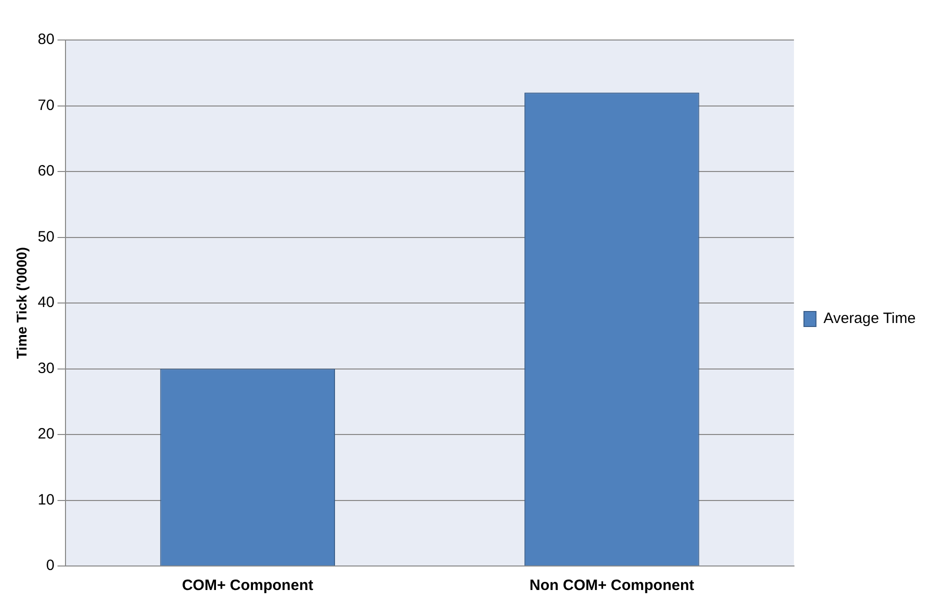 This screenshot has width=936, height=608. Describe the element at coordinates (21, 303) in the screenshot. I see `y-axis-title: Time Tick ('0000)` at that location.